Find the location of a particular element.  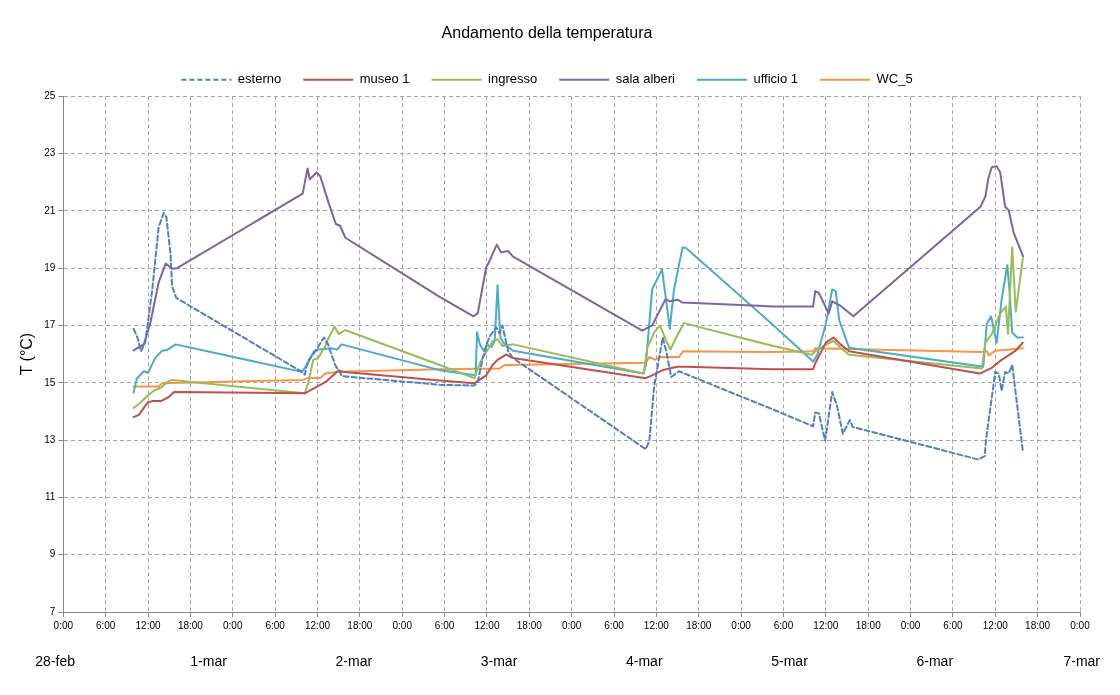

y-tick-label: 23 is located at coordinates (50, 153).